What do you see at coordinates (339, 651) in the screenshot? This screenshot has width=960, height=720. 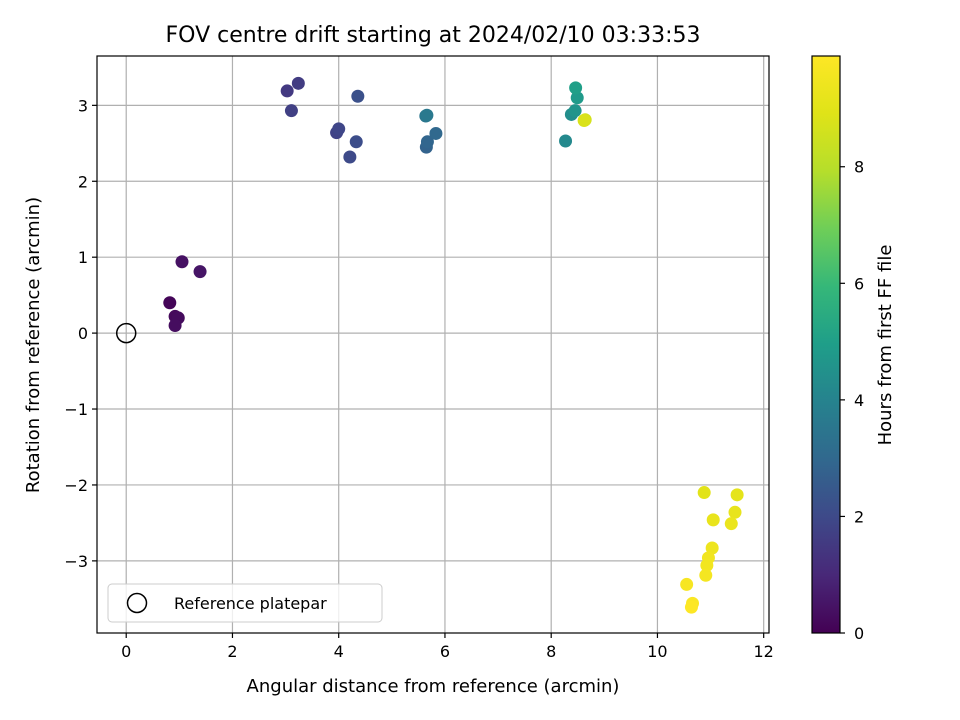 I see `x-tick-label: 4` at bounding box center [339, 651].